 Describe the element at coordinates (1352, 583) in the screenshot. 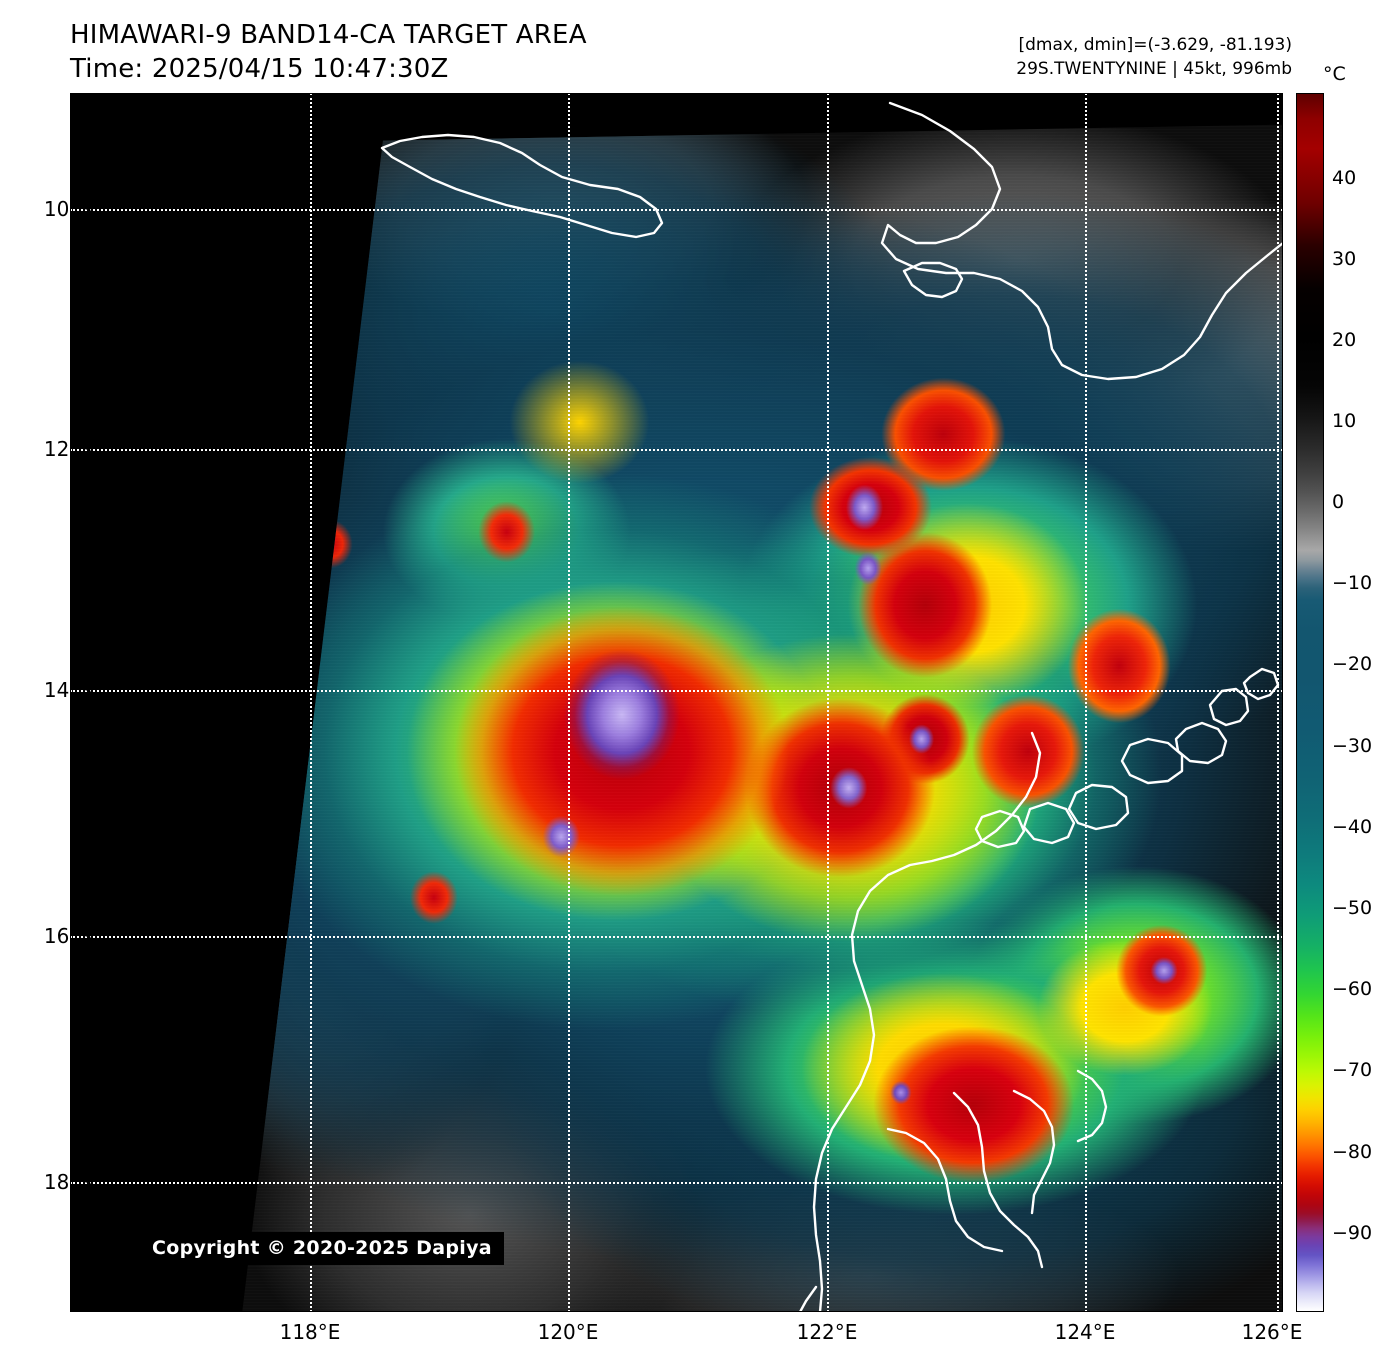

I see `cbar-tick-m10: −10` at that location.